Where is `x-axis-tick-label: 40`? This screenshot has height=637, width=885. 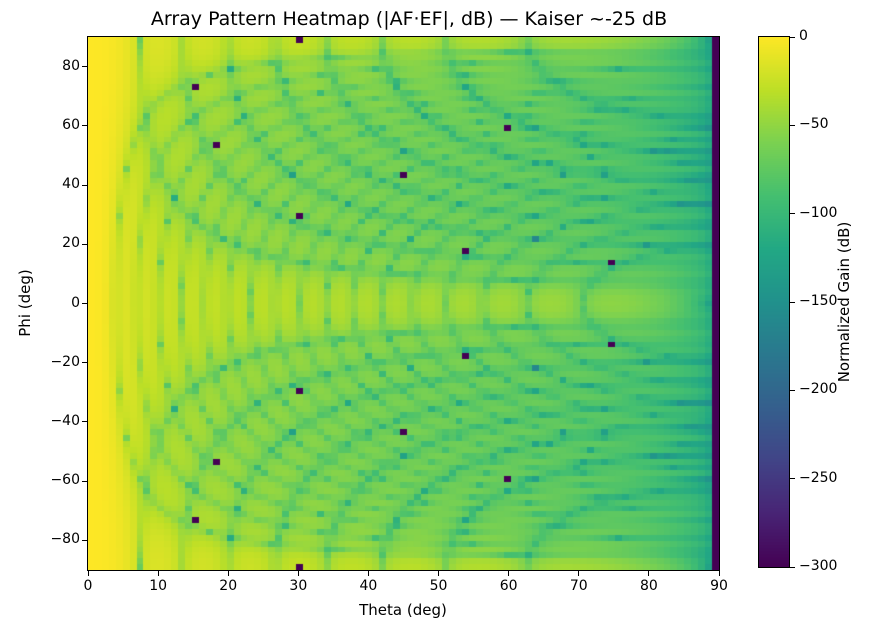
x-axis-tick-label: 40 is located at coordinates (368, 586).